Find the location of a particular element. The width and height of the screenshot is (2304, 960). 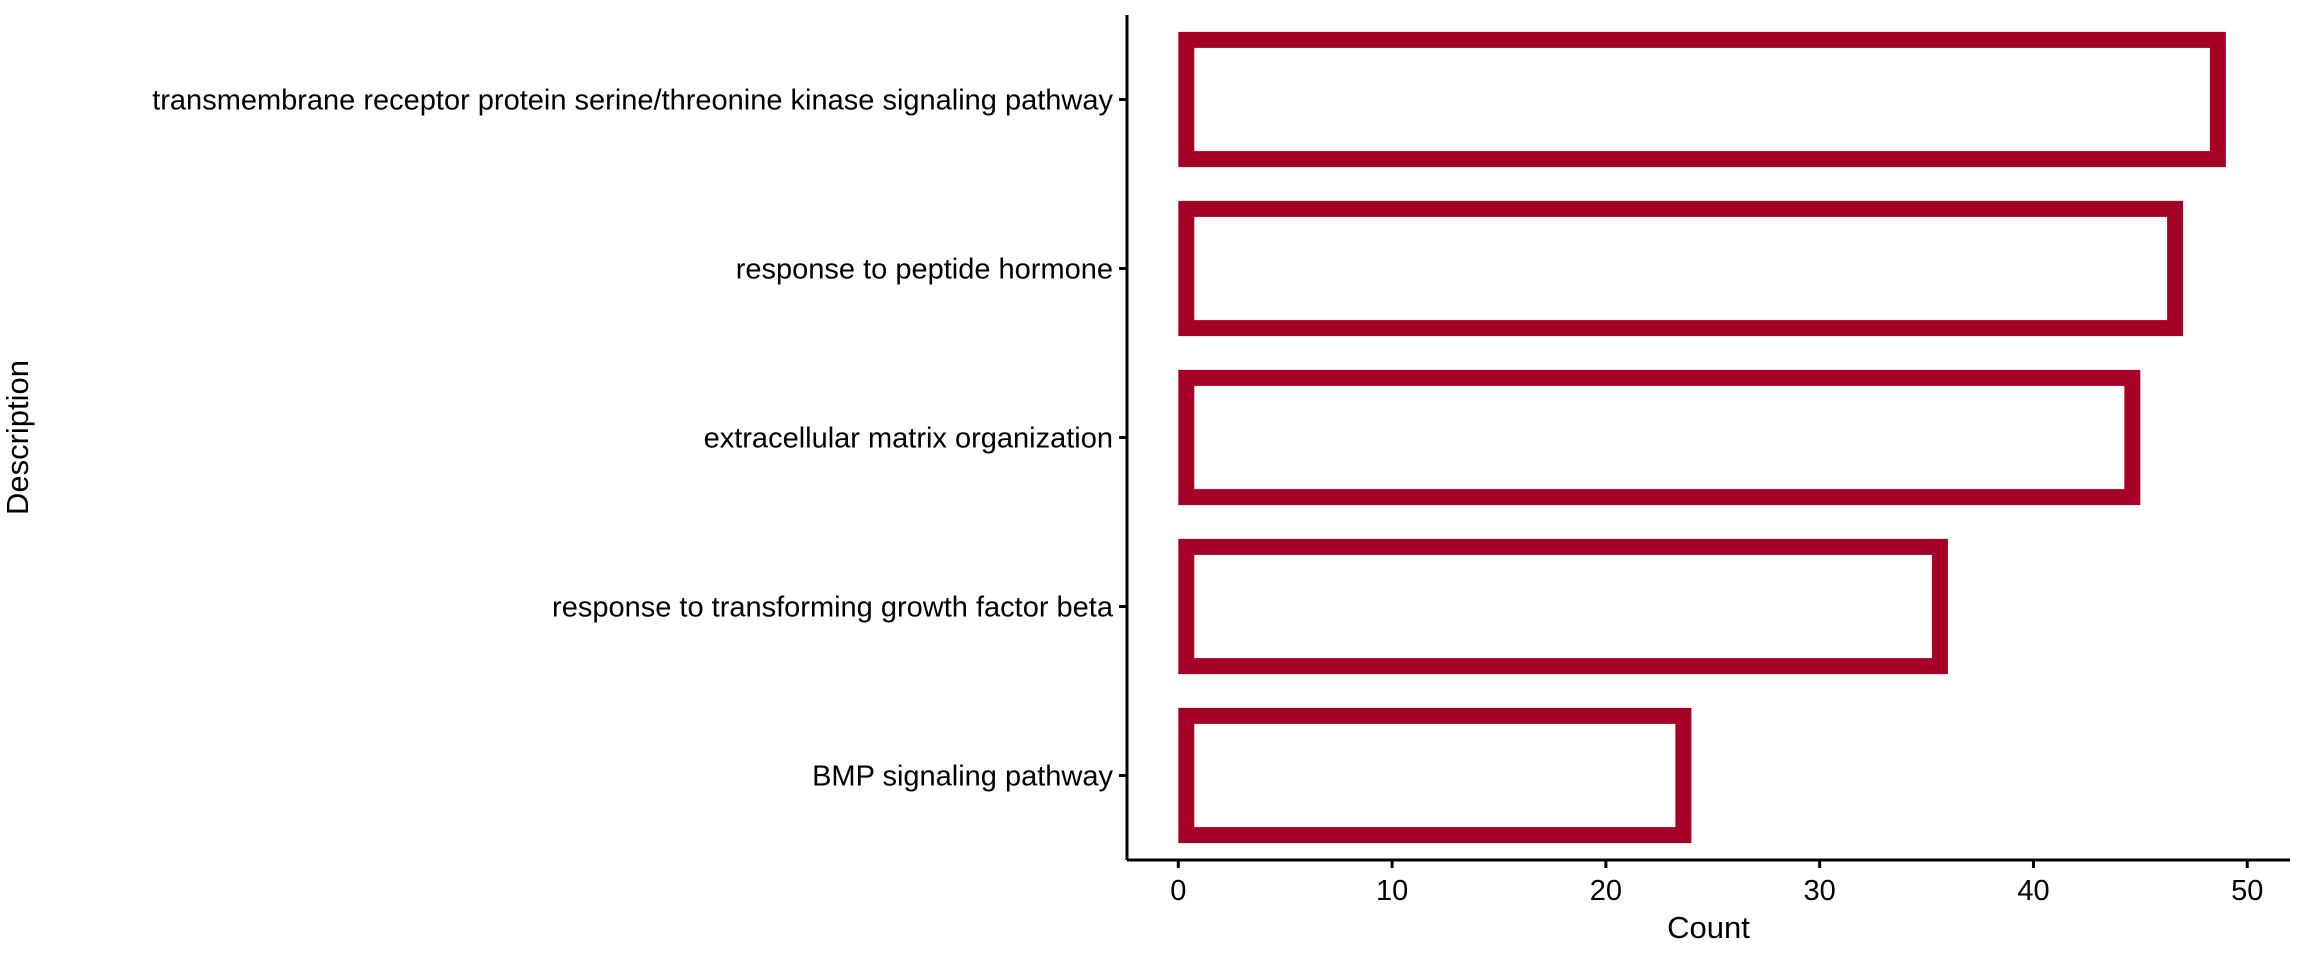

x-tick-label: 40 is located at coordinates (2033, 891).